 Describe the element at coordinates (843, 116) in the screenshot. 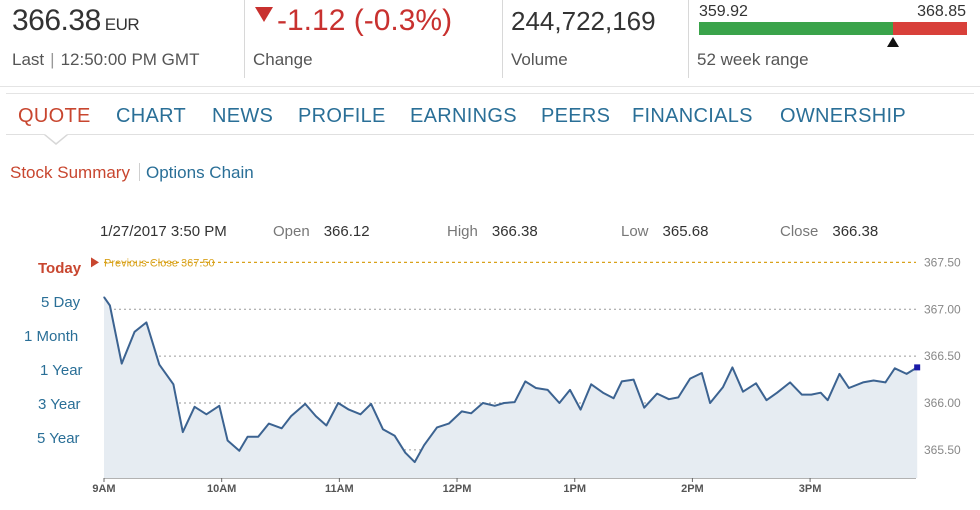

I see `tab-ownership: OWNERSHIP` at that location.